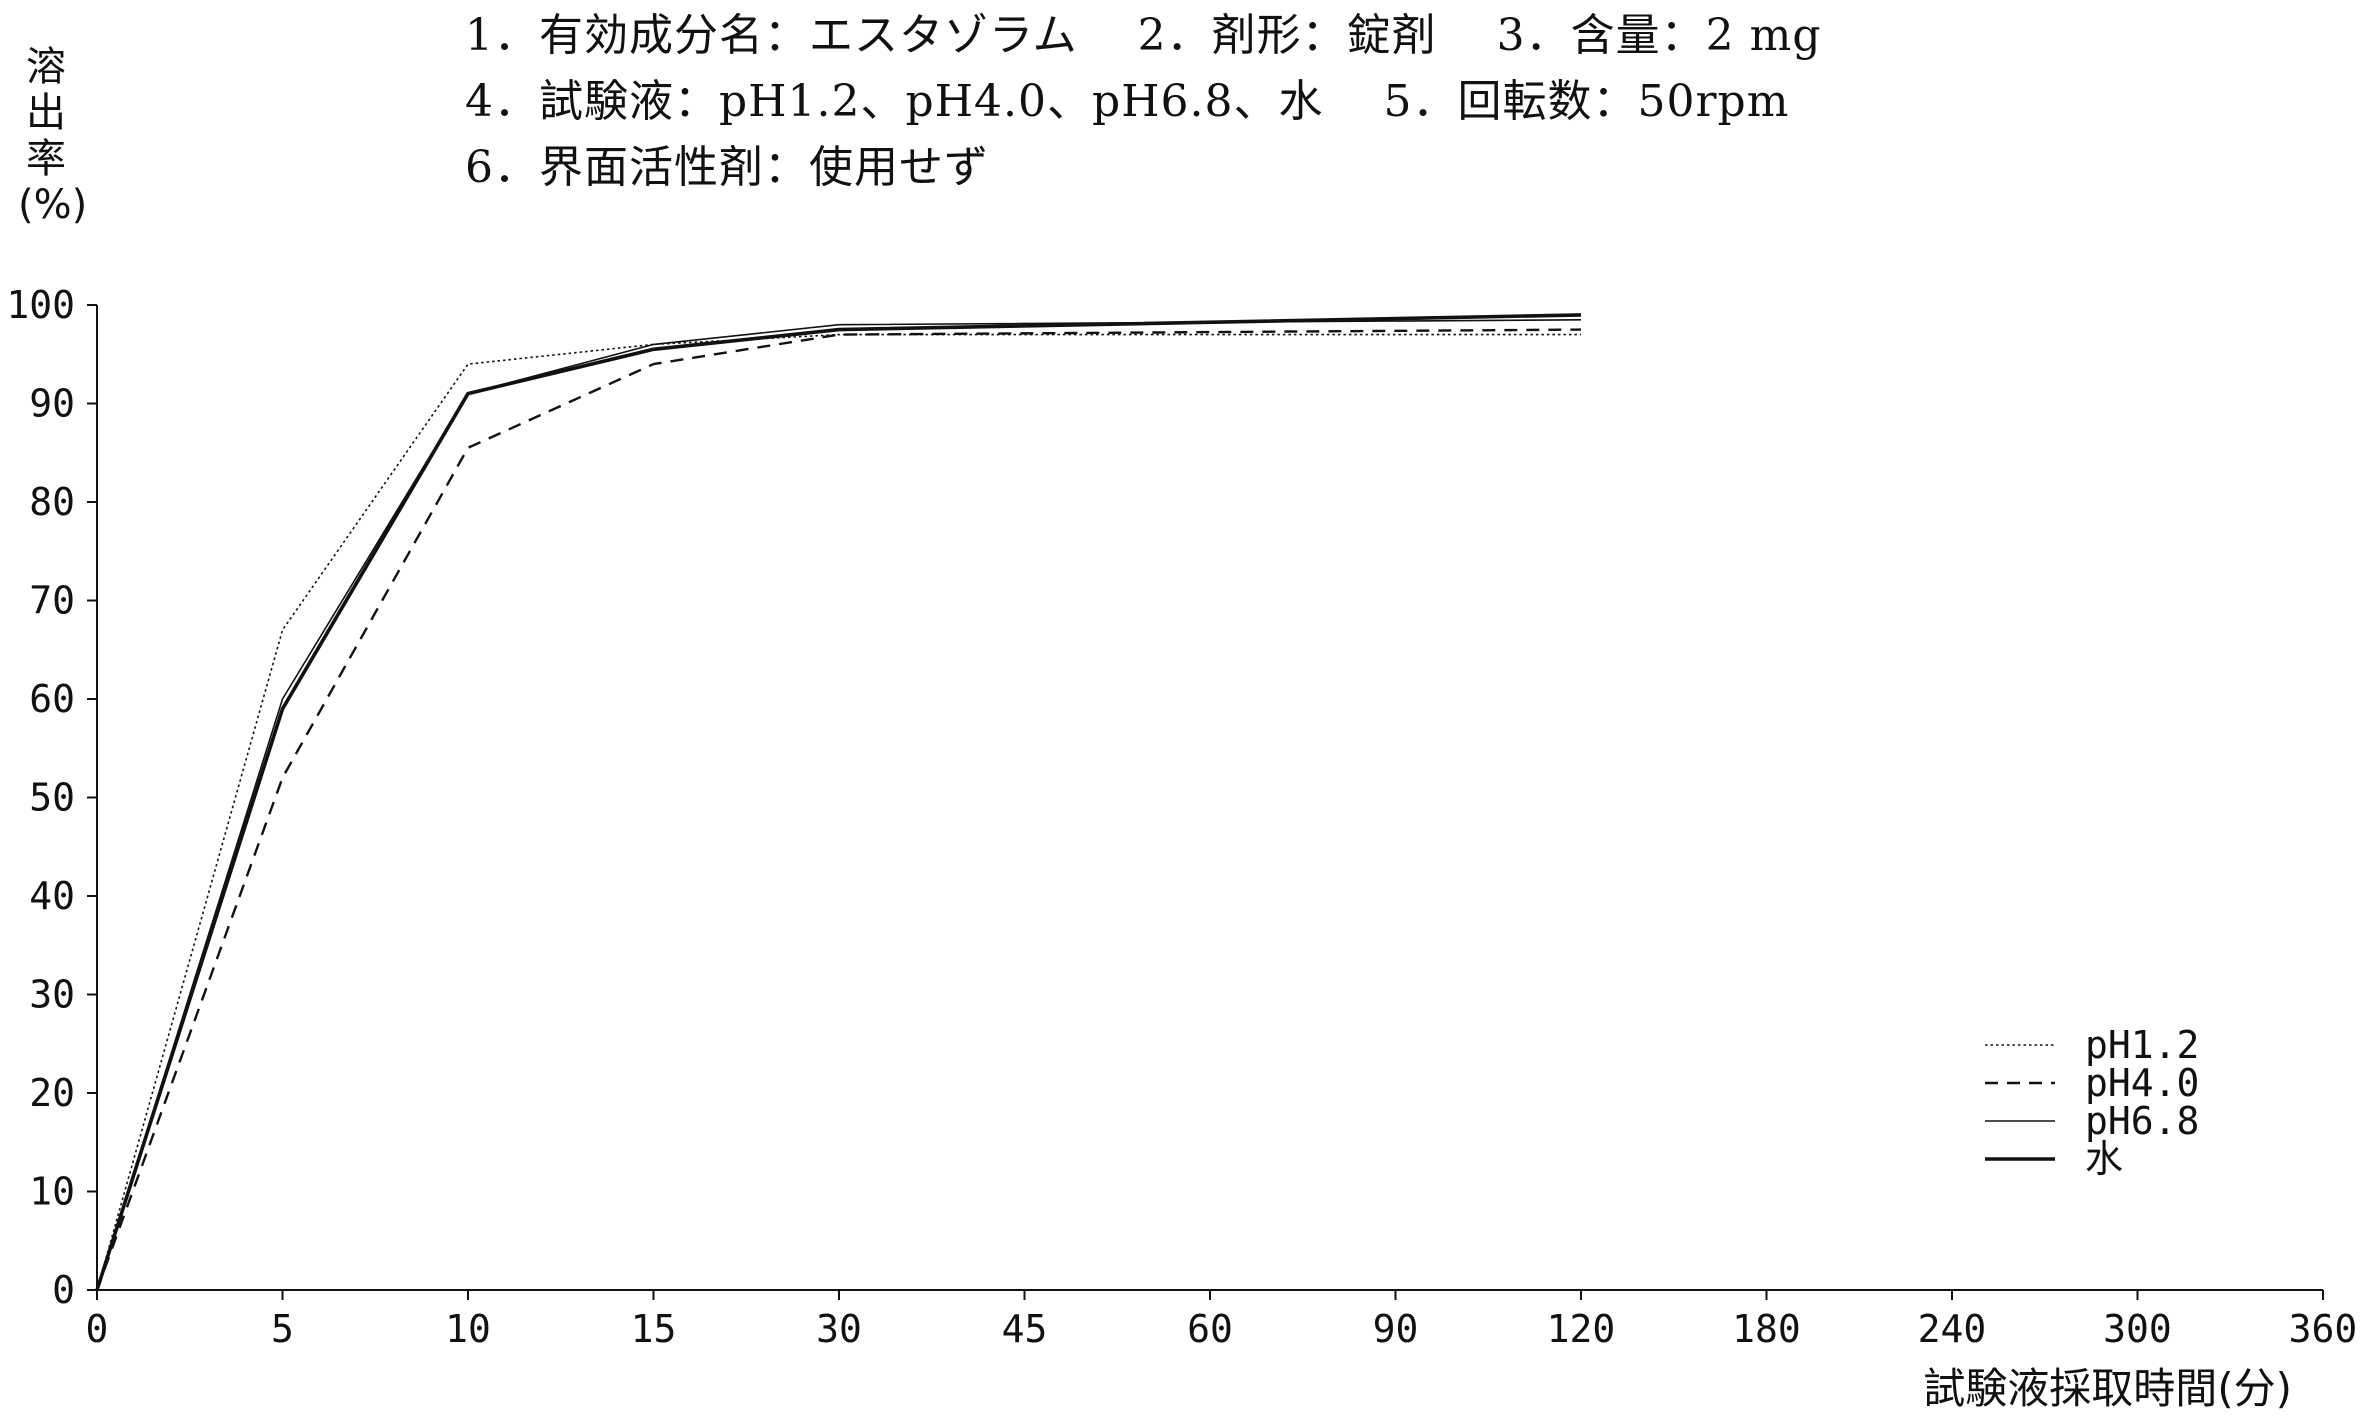  I want to click on y-tick-label: 0, so click(63, 1290).